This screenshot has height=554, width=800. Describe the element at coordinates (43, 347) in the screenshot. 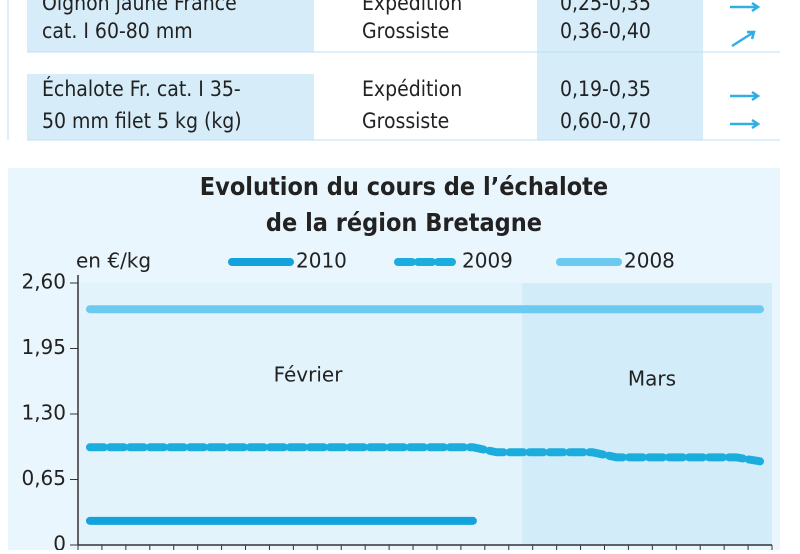

I see `y-tick-label: 1,95` at that location.